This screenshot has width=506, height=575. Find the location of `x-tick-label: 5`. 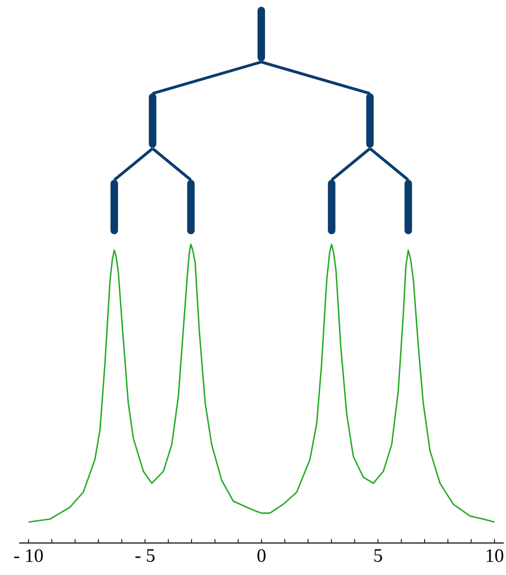

x-tick-label: 5 is located at coordinates (378, 555).